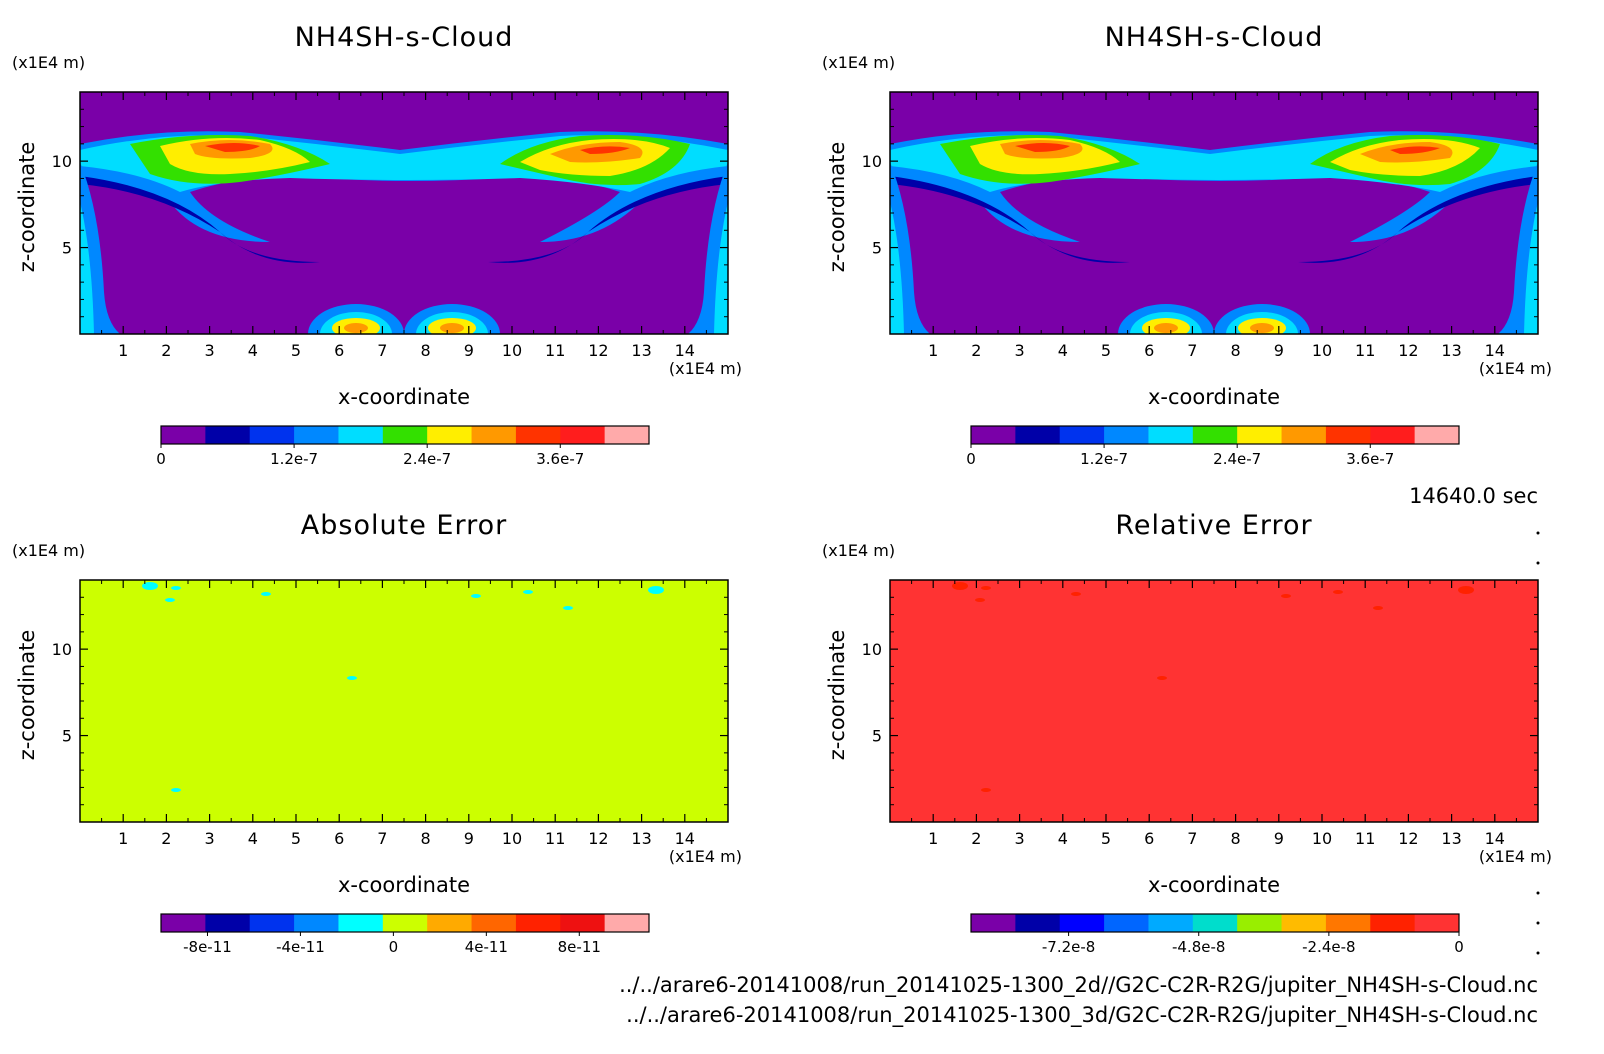 The image size is (1604, 1054). I want to click on colorbar-tick-label: -2.4e-8, so click(1328, 947).